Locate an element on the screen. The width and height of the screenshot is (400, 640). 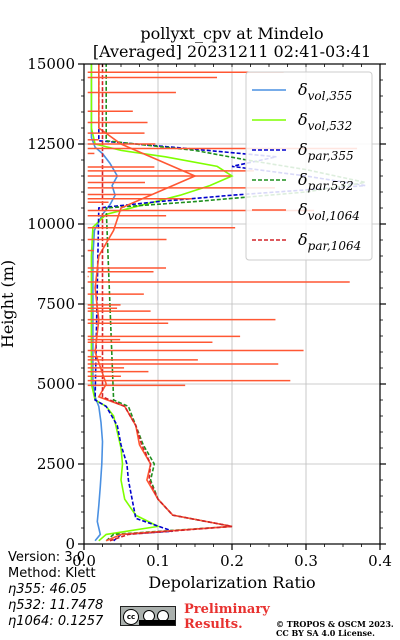
y-axis-label: Height (m) is located at coordinates (8, 304).